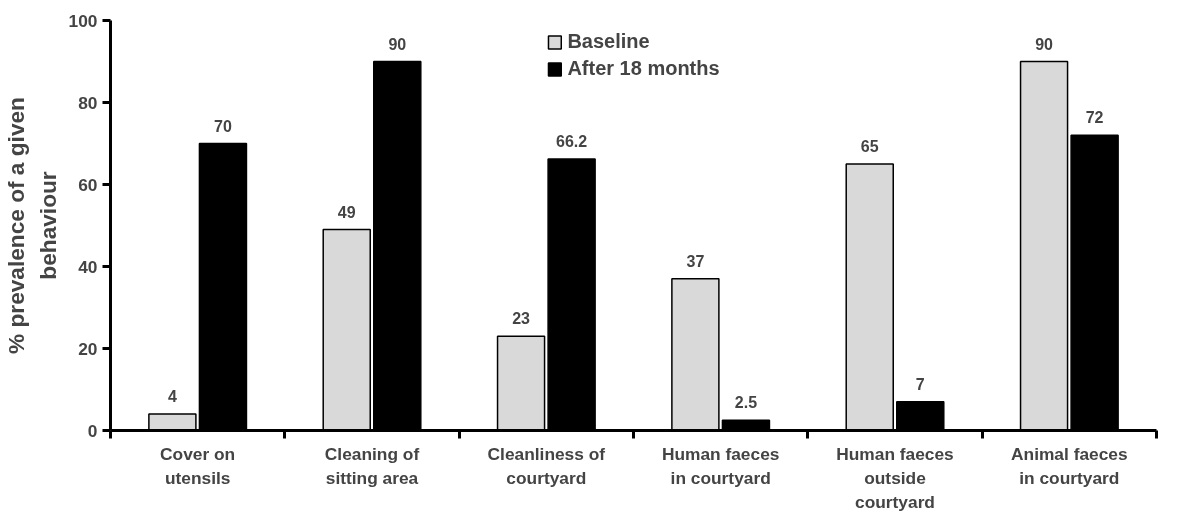 The height and width of the screenshot is (514, 1186). I want to click on y-tick-label: 100, so click(83, 20).